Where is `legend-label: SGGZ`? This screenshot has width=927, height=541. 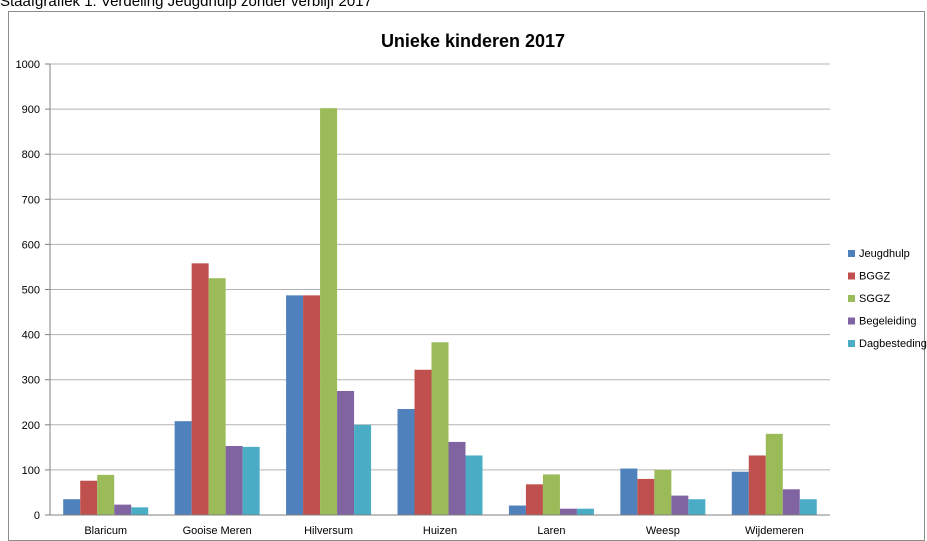
legend-label: SGGZ is located at coordinates (874, 299).